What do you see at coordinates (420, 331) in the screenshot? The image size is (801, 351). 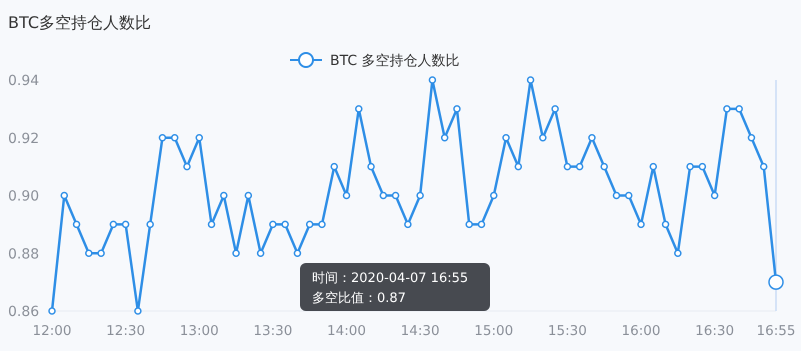 I see `x-tick-label: 14:30` at bounding box center [420, 331].